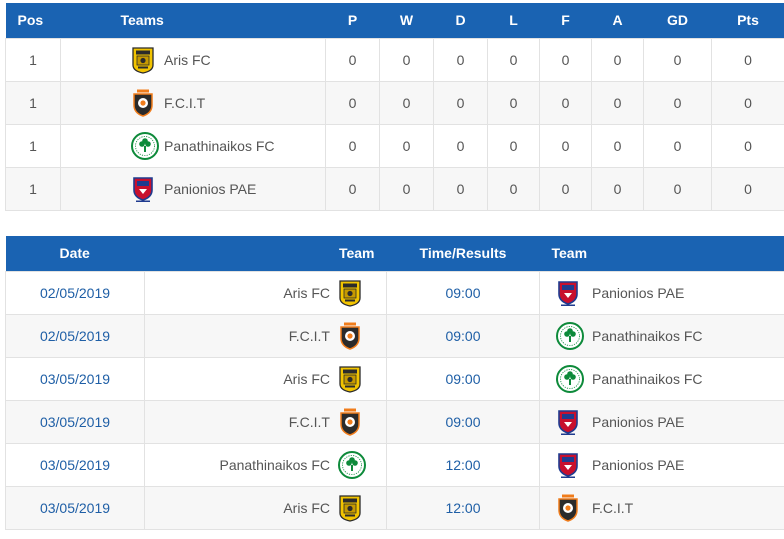 The image size is (784, 539). I want to click on team-info: Panathinaikos FC, so click(196, 145).